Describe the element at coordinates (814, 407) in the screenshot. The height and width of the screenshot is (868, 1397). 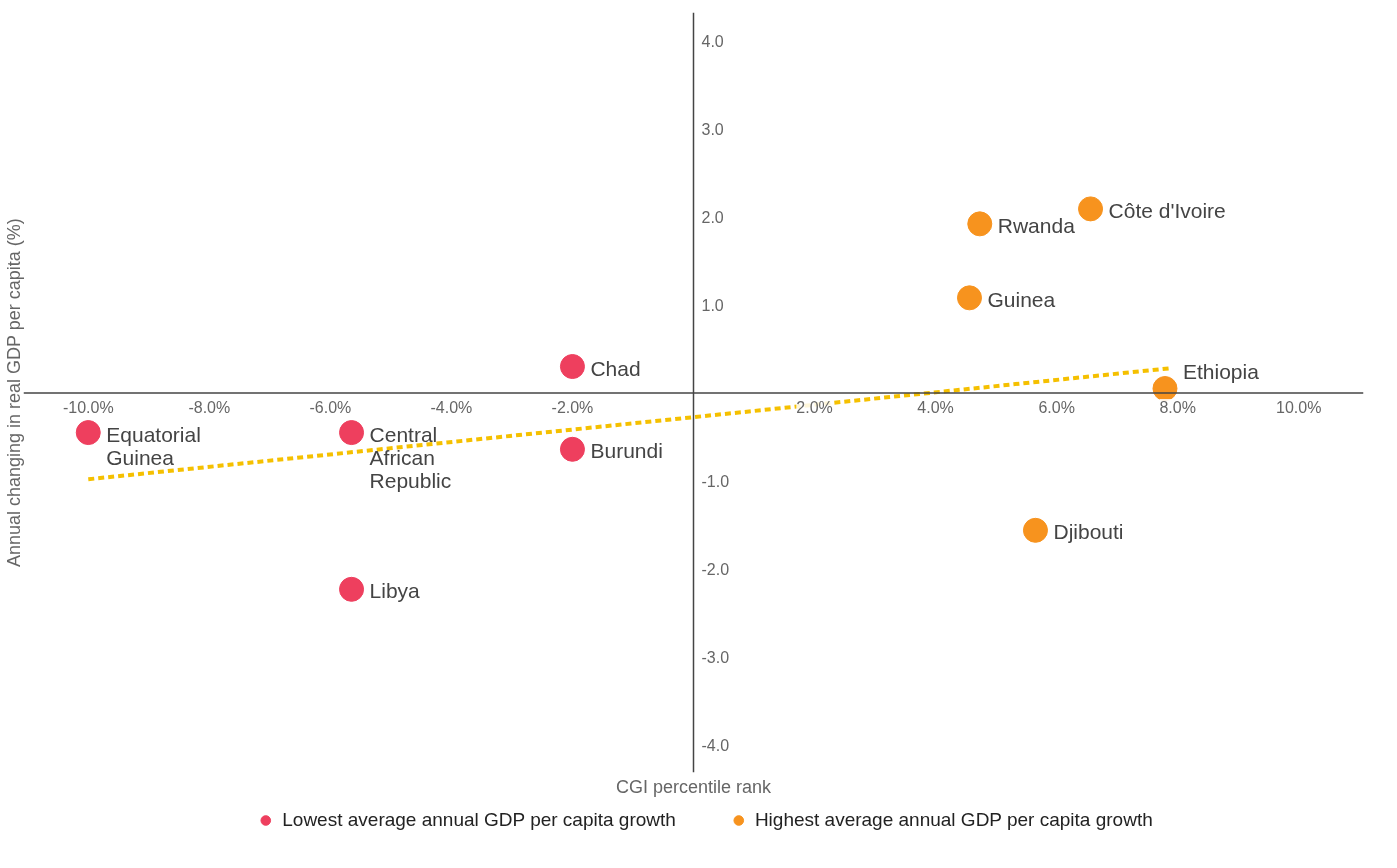
I see `x-tick-label: 2.0%` at that location.